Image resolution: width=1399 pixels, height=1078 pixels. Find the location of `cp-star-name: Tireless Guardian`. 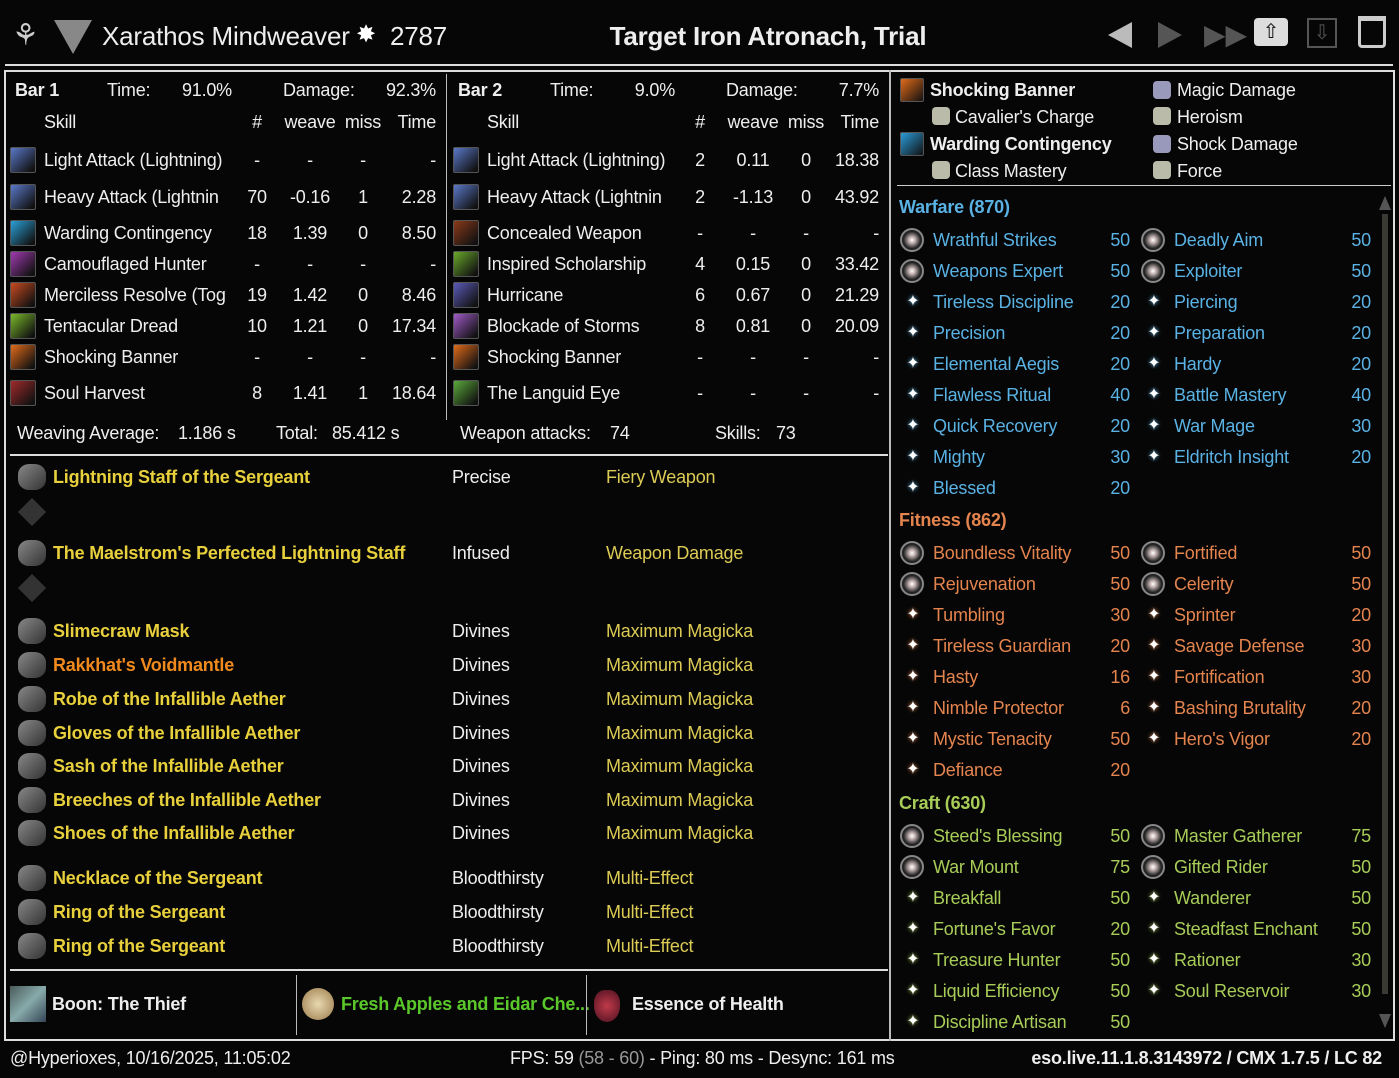

cp-star-name: Tireless Guardian is located at coordinates (1002, 646).